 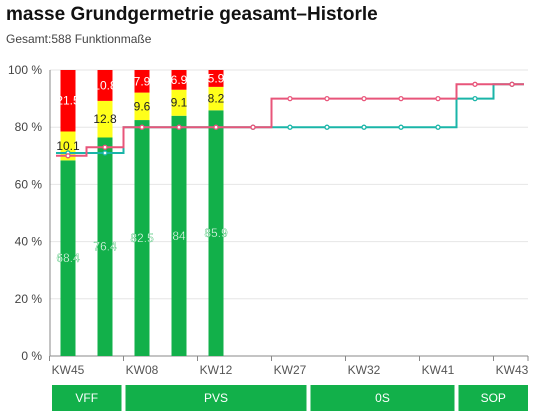 I want to click on phase-label: 0S, so click(x=382, y=398).